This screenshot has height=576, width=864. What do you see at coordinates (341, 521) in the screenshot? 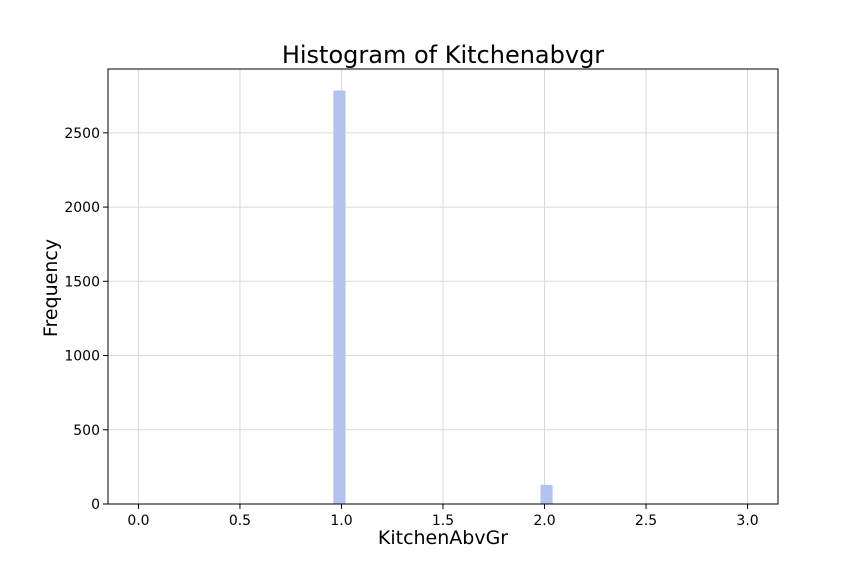
I see `x-tick-label: 1.0` at bounding box center [341, 521].